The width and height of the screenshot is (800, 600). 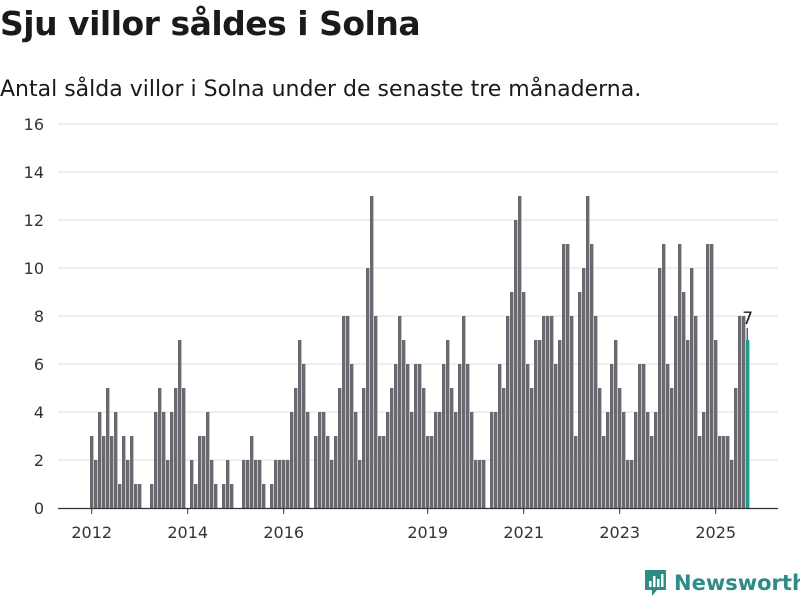 I want to click on x-tick-label: 2023, so click(x=619, y=532).